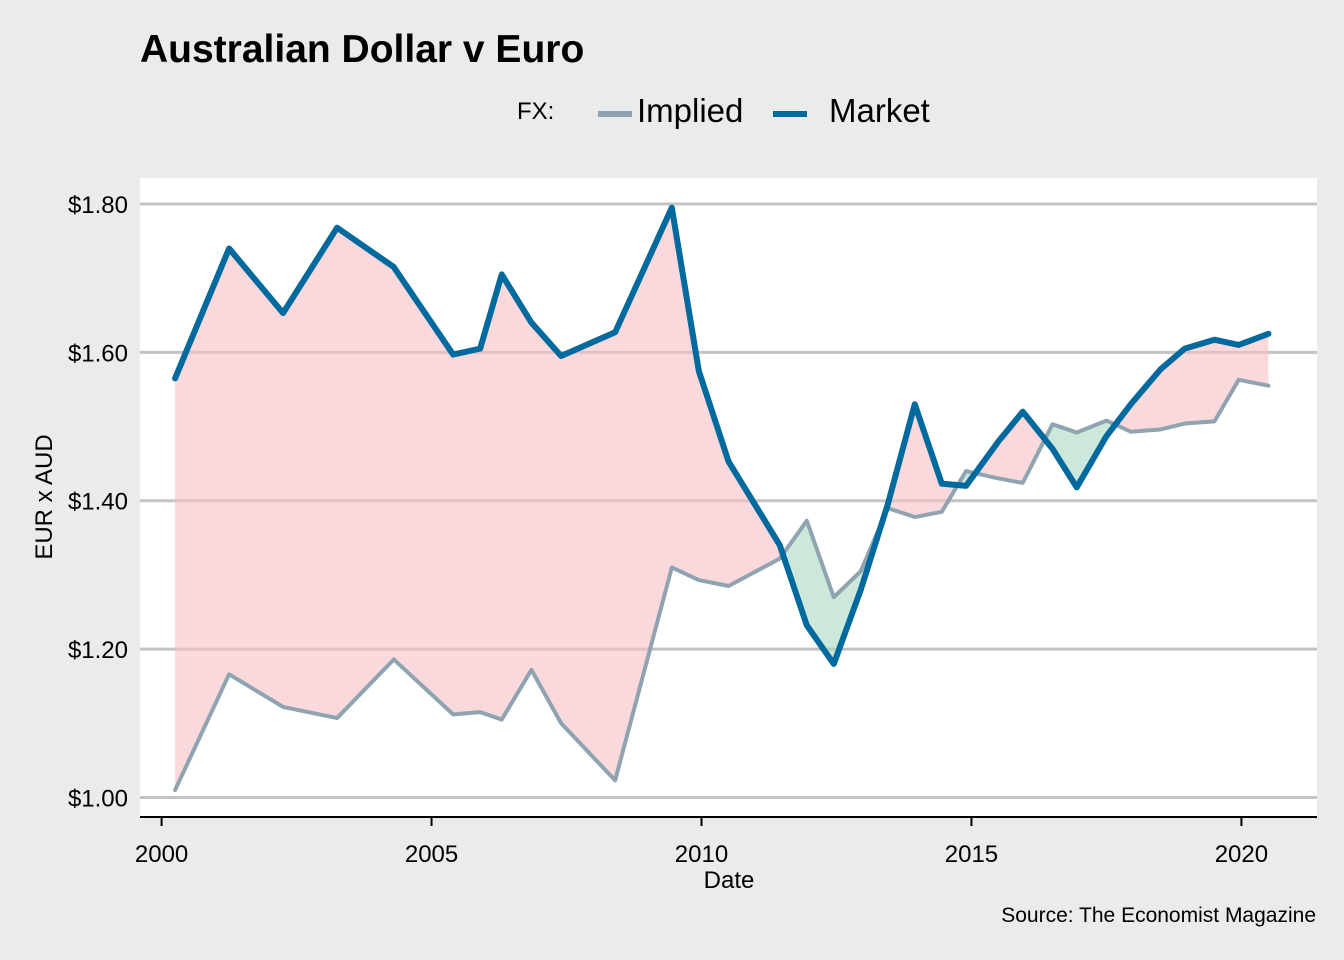 Image resolution: width=1344 pixels, height=960 pixels. I want to click on x-tick-label: 2010, so click(701, 854).